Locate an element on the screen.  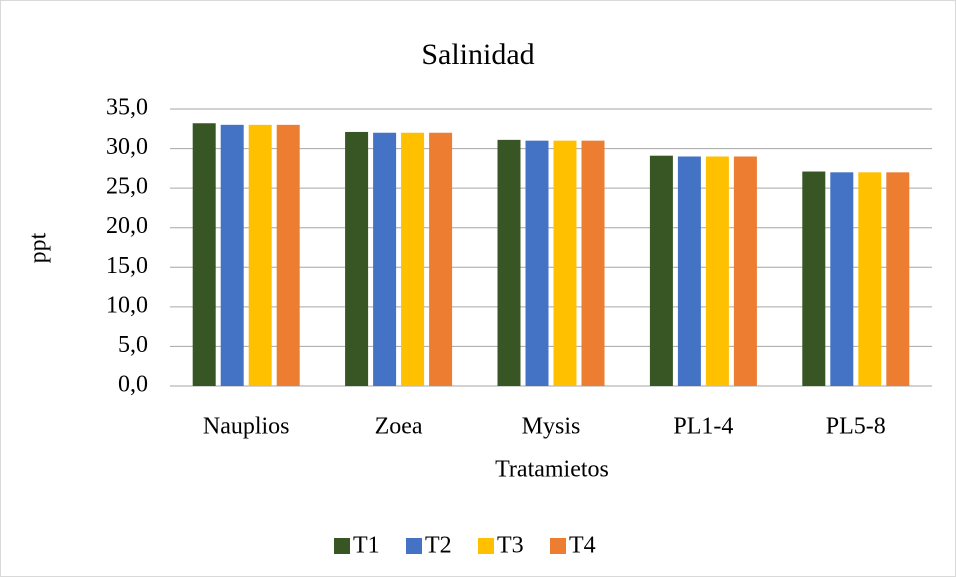
y-tick-label: 15,0 is located at coordinates (127, 266).